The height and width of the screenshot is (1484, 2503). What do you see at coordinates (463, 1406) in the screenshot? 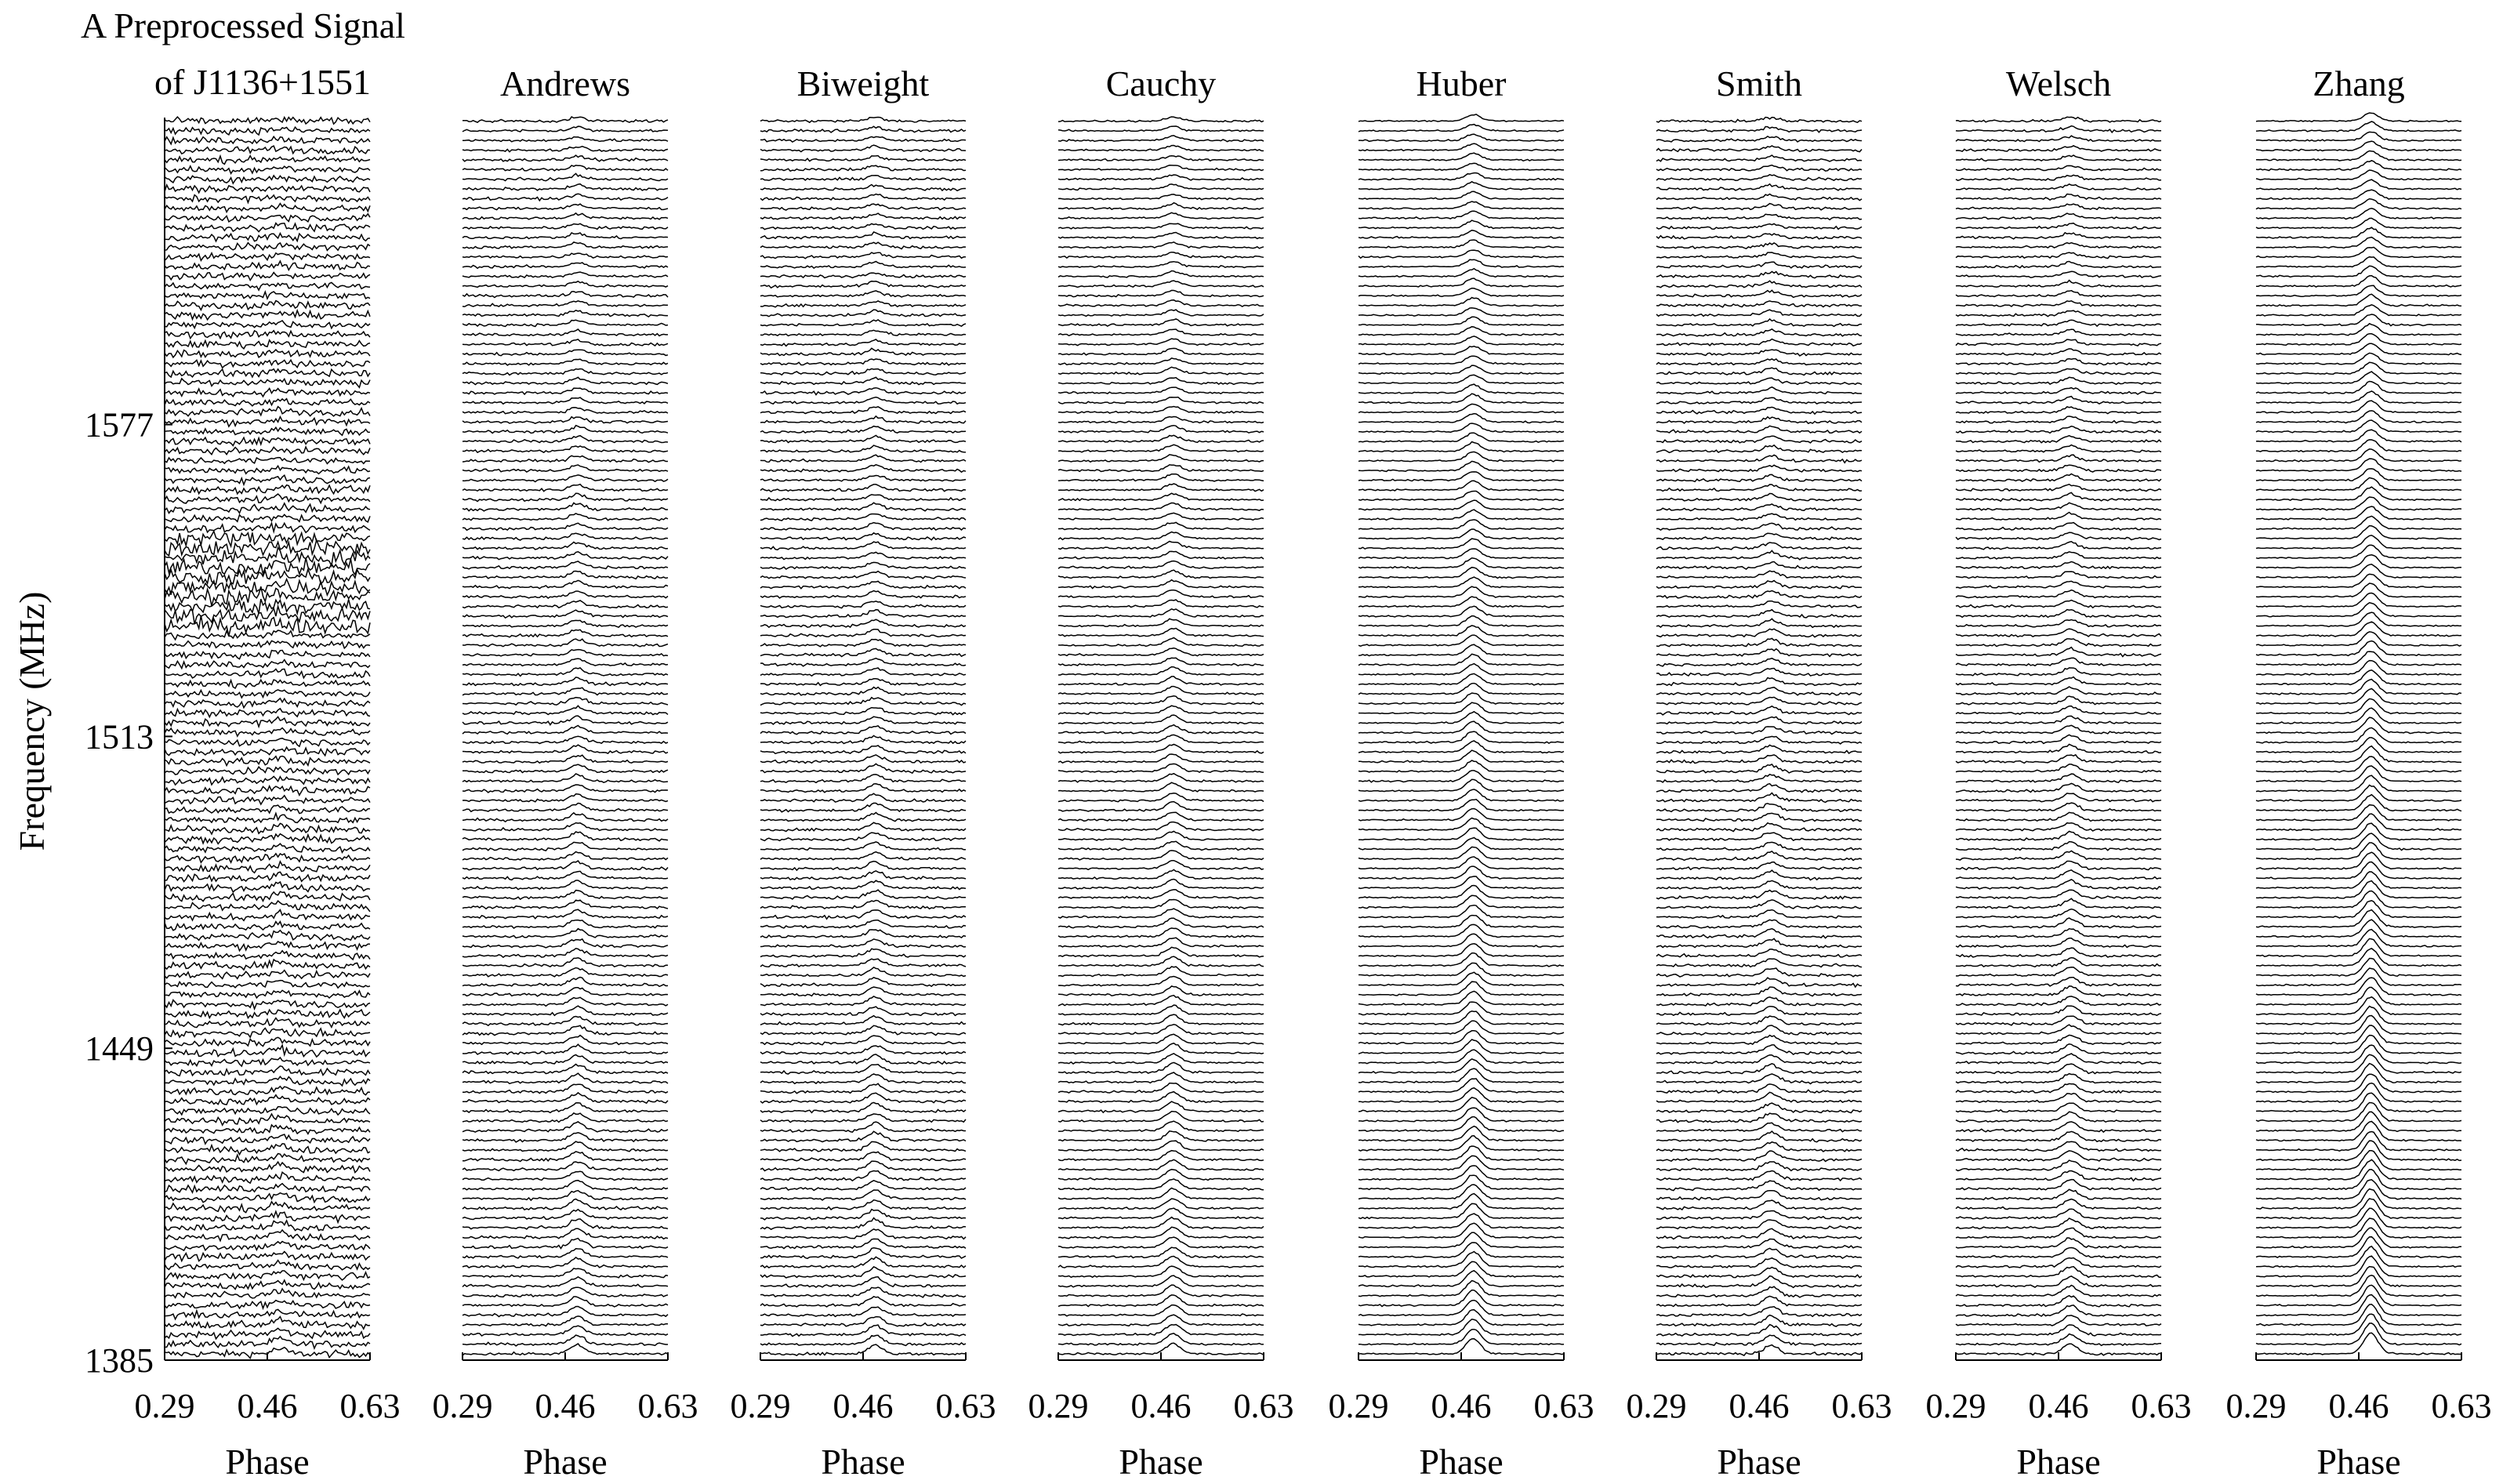
I see `x-tick-label-andrews-0: 0.29` at bounding box center [463, 1406].